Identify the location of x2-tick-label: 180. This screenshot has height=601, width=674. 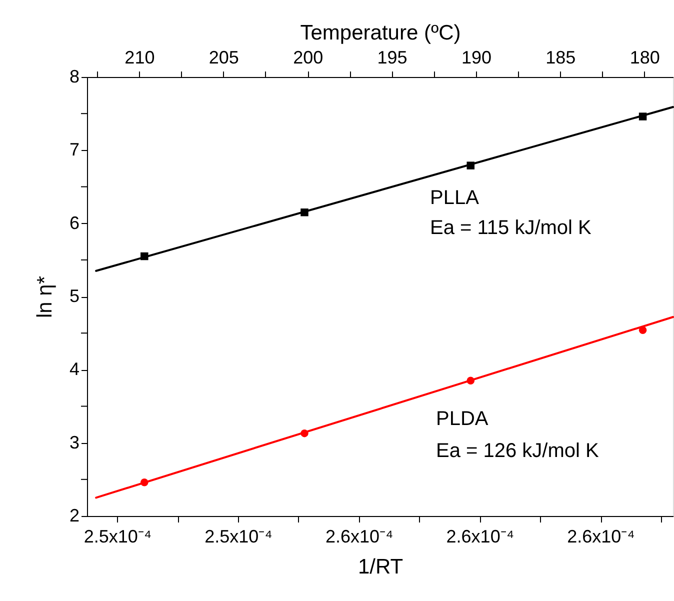
(645, 58).